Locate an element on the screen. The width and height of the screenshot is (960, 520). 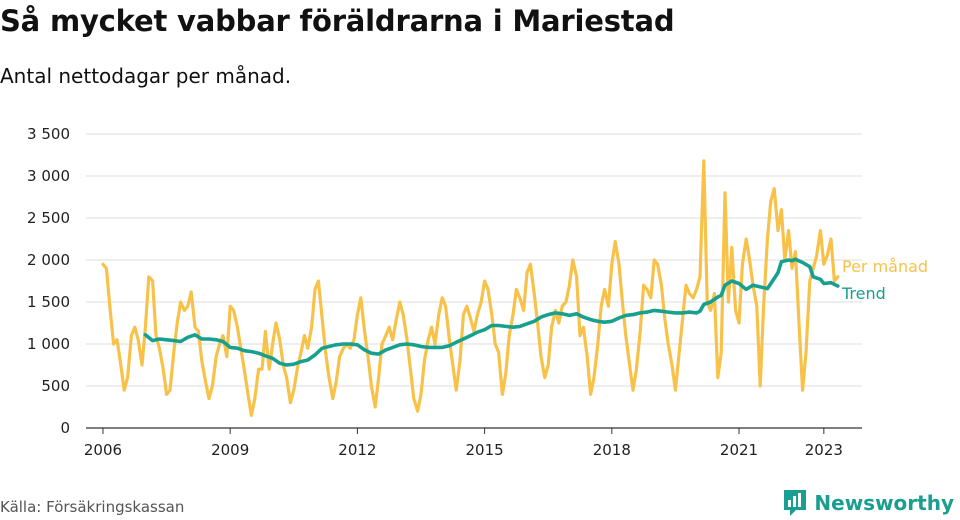
y-tick-label: 2 500 is located at coordinates (48, 218).